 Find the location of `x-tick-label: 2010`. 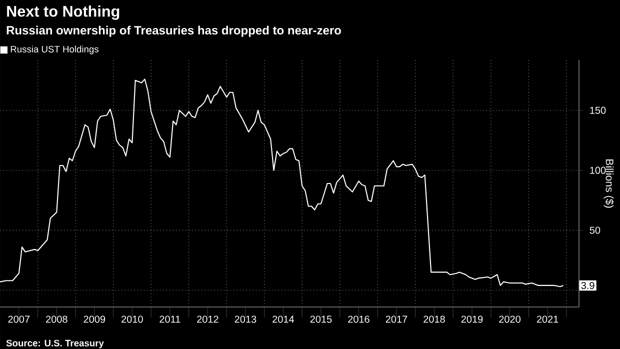

x-tick-label: 2010 is located at coordinates (132, 319).